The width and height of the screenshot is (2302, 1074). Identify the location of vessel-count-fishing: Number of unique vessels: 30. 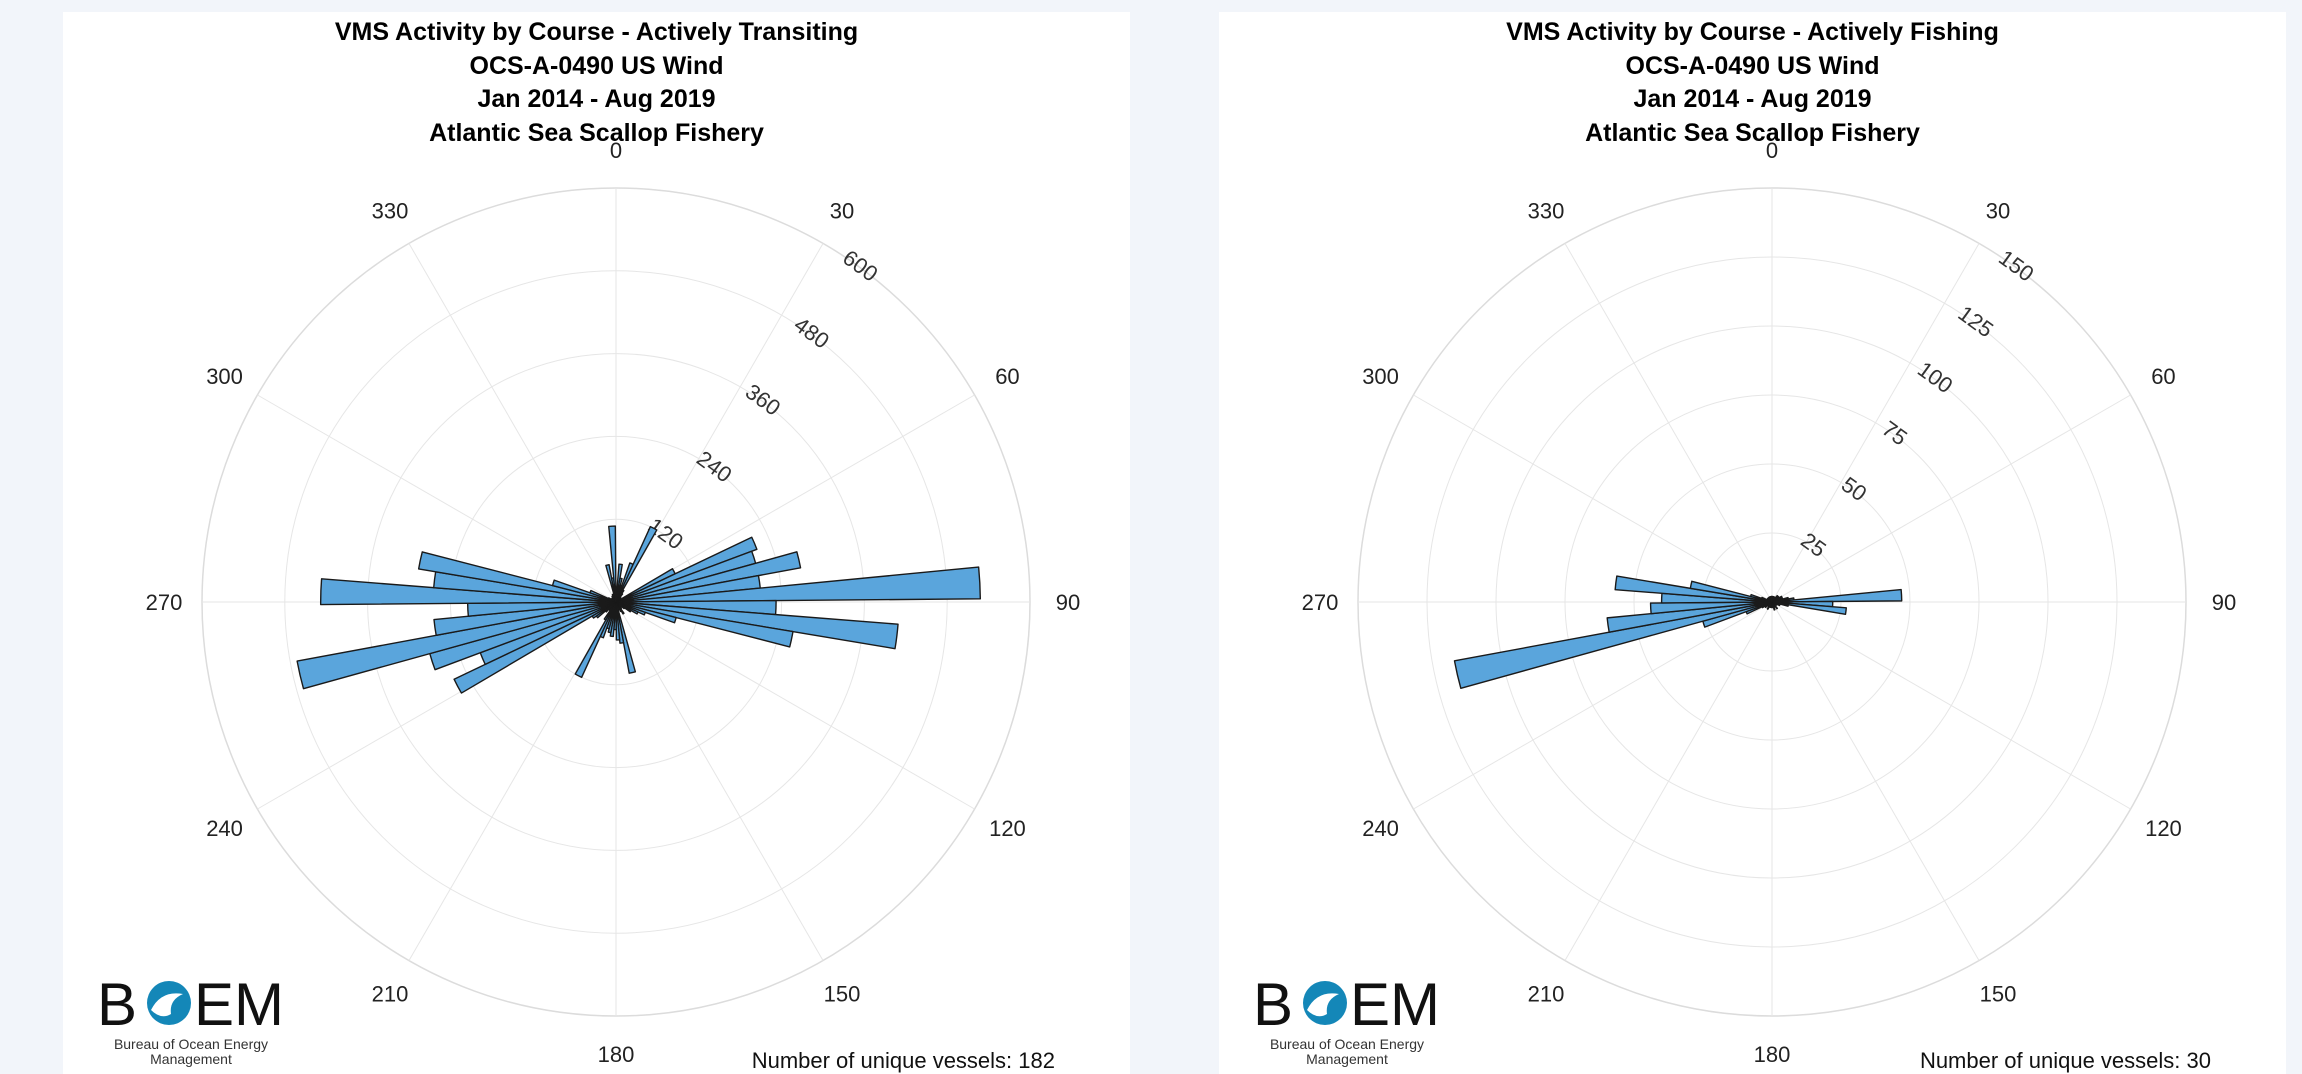
(2065, 1060).